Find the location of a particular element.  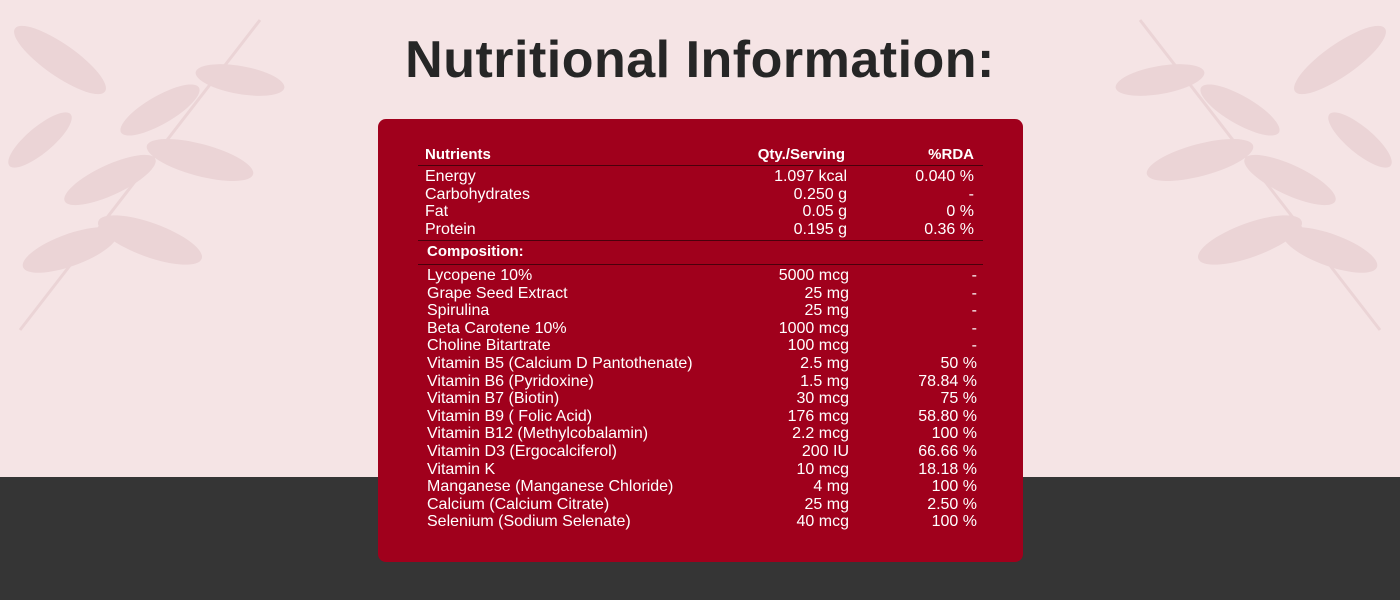

nutrient-name: Vitamin B5 (Calcium D Pantothenate) is located at coordinates (560, 363).